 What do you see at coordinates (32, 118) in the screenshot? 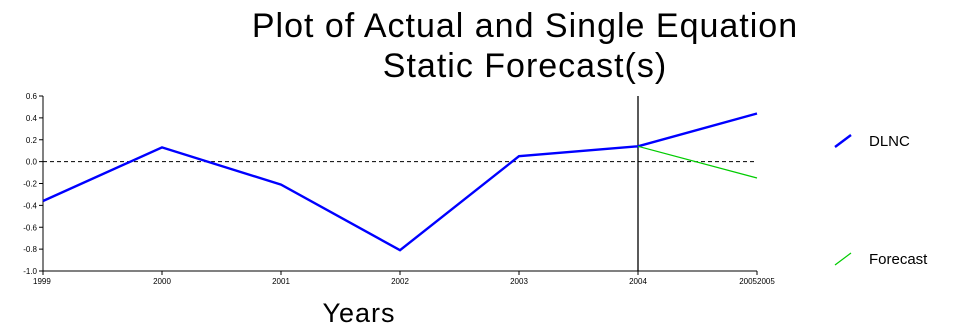
I see `y-tick-label: 0.4` at bounding box center [32, 118].